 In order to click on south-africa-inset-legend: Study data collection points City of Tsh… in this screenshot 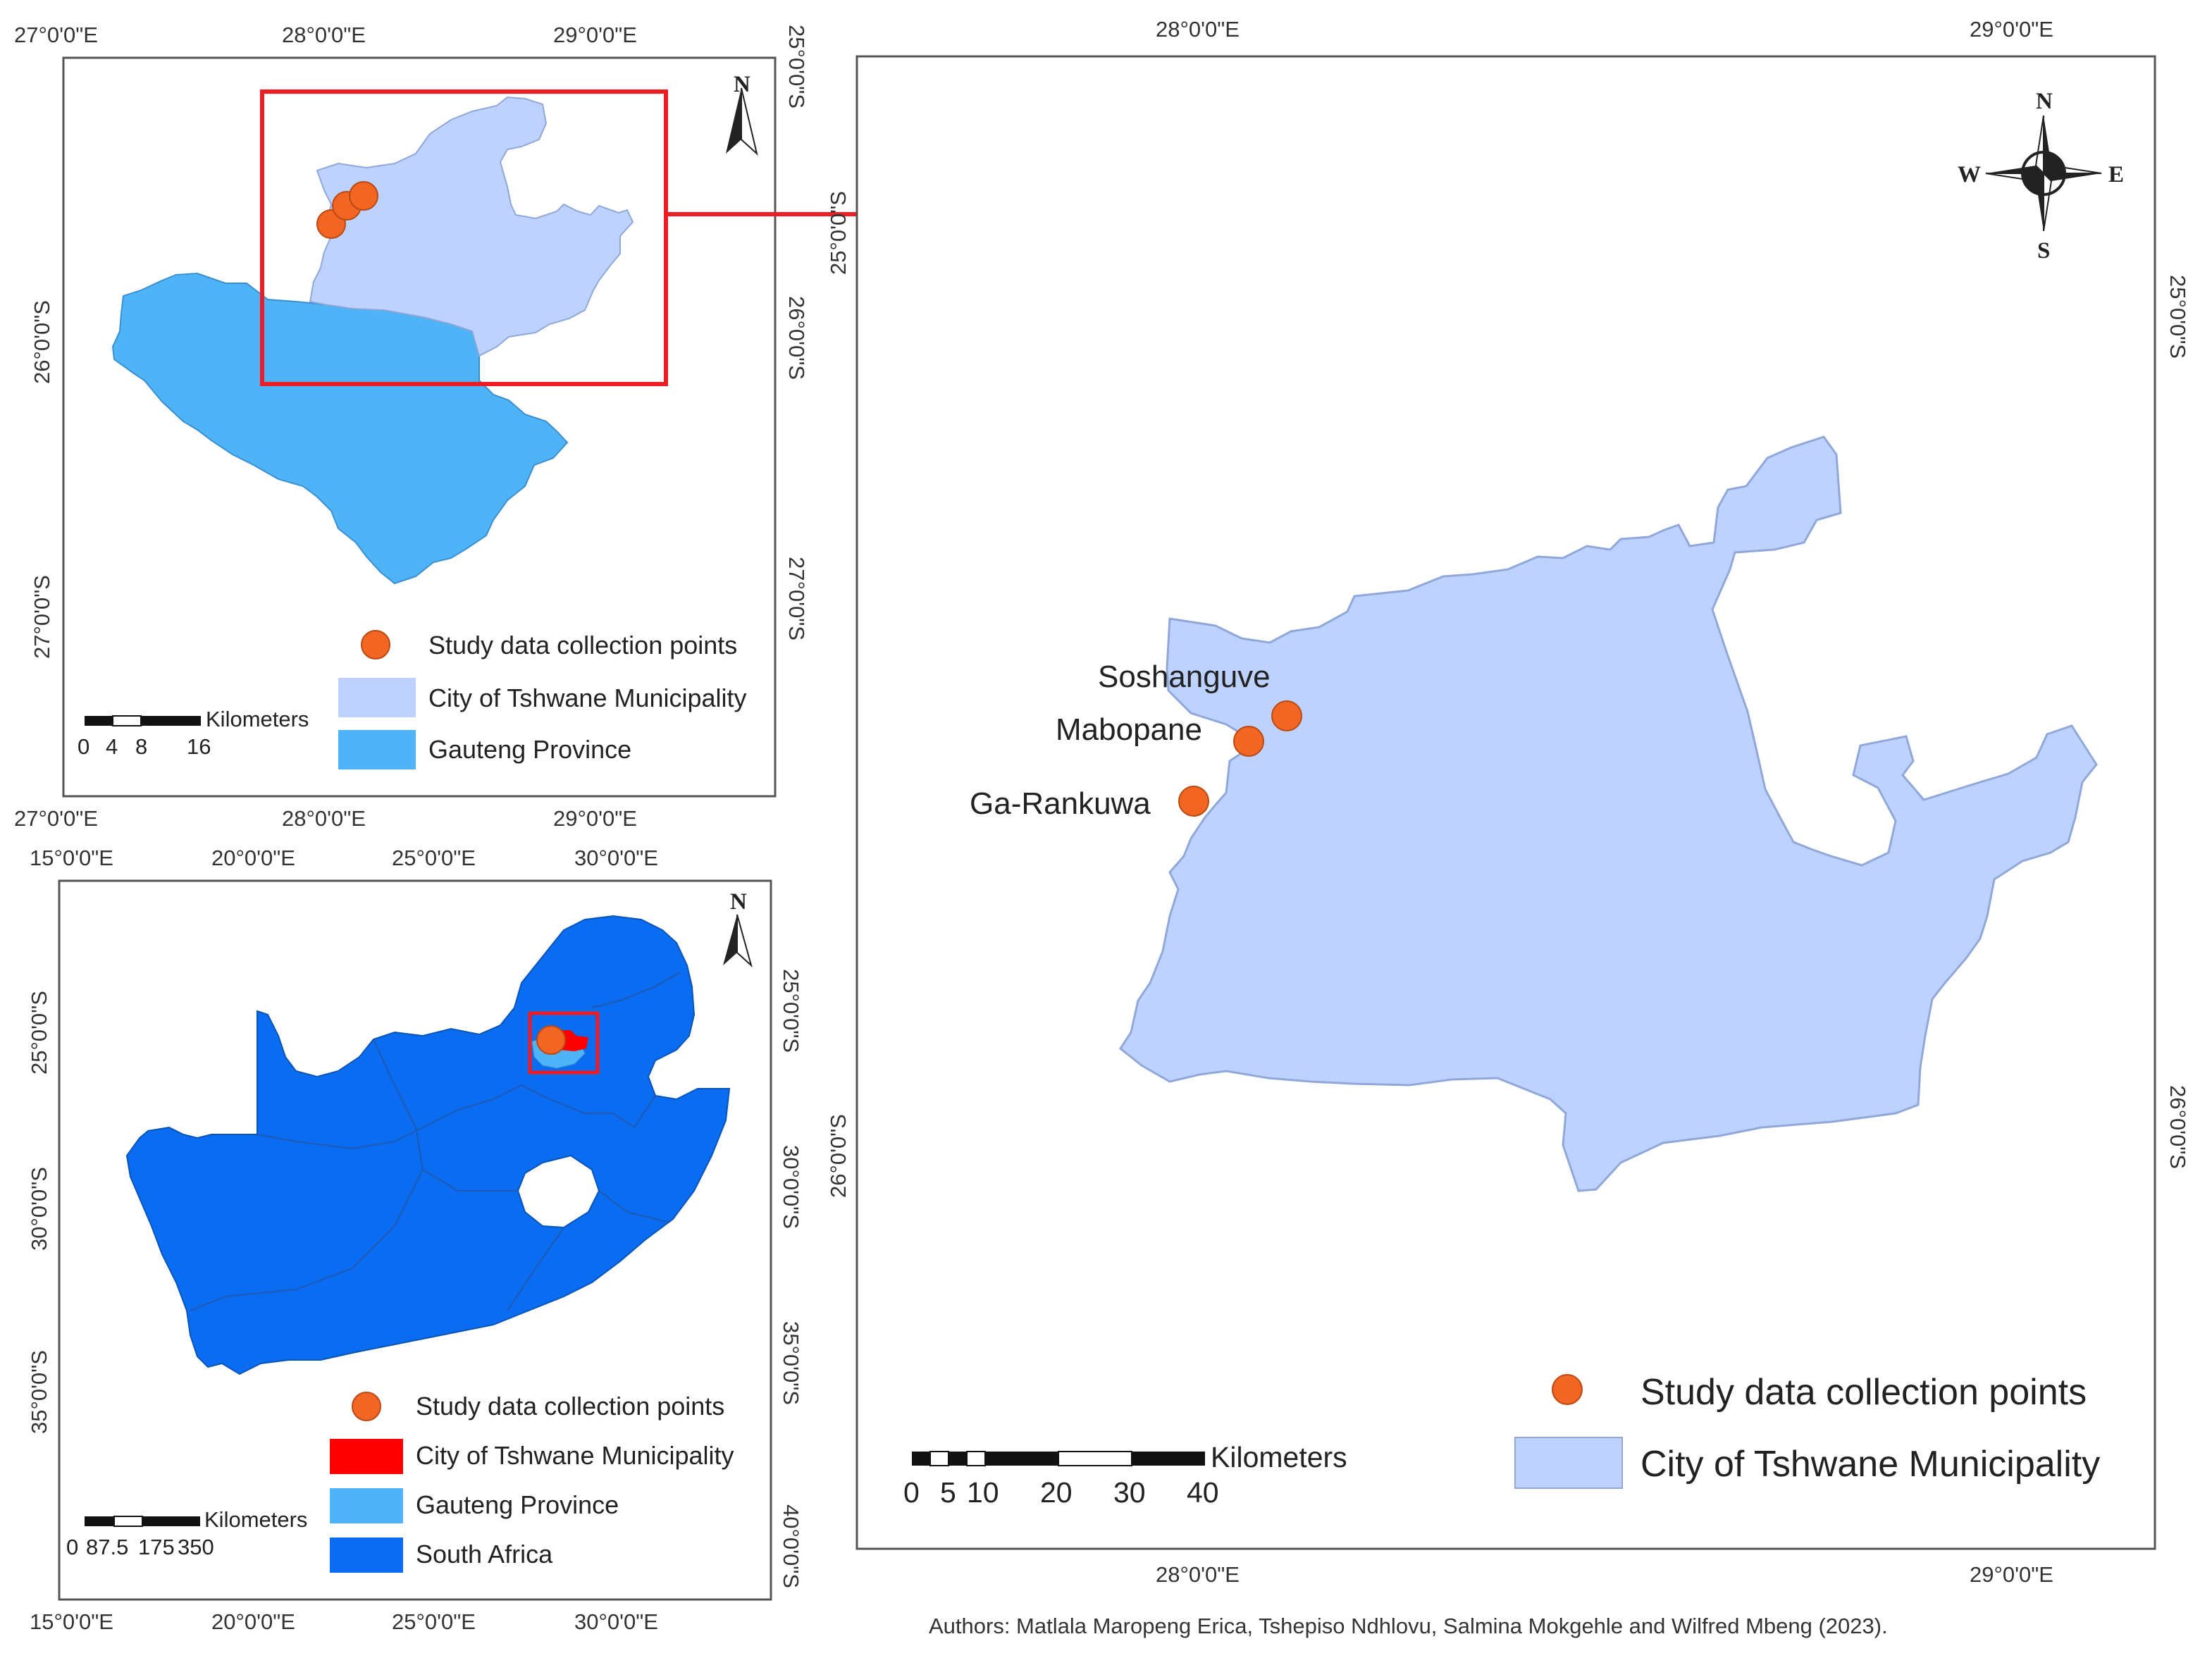, I will do `click(532, 1482)`.